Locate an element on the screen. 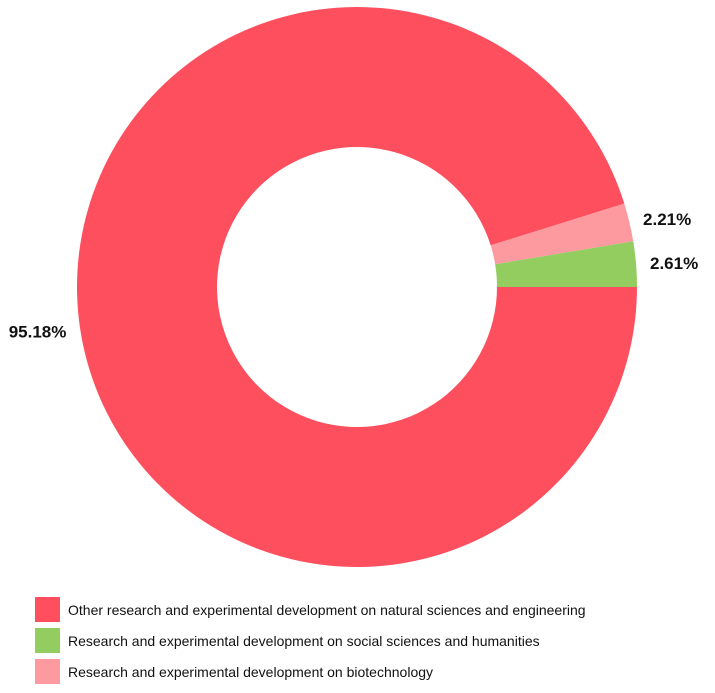 This screenshot has height=693, width=715. data-label-social-sciences: 2.61% is located at coordinates (674, 263).